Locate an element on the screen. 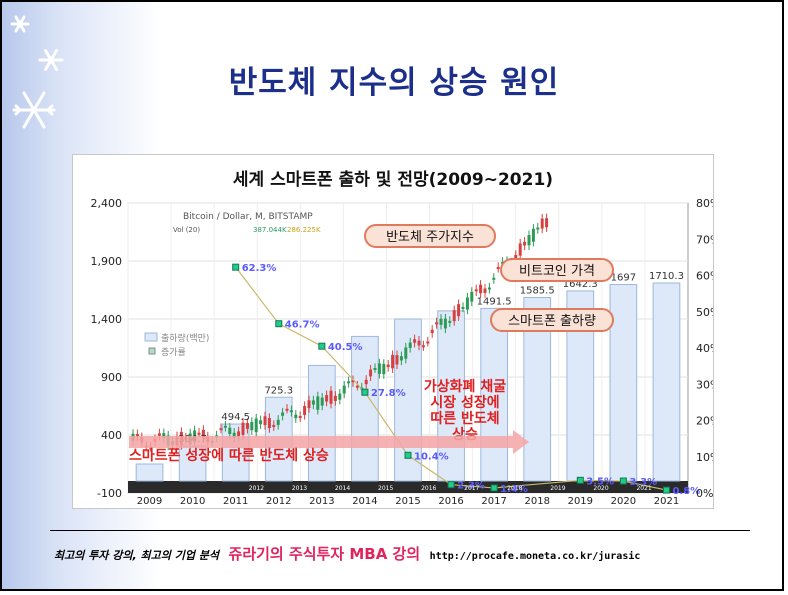 The width and height of the screenshot is (788, 595). inner-year-label: 2013 is located at coordinates (299, 488).